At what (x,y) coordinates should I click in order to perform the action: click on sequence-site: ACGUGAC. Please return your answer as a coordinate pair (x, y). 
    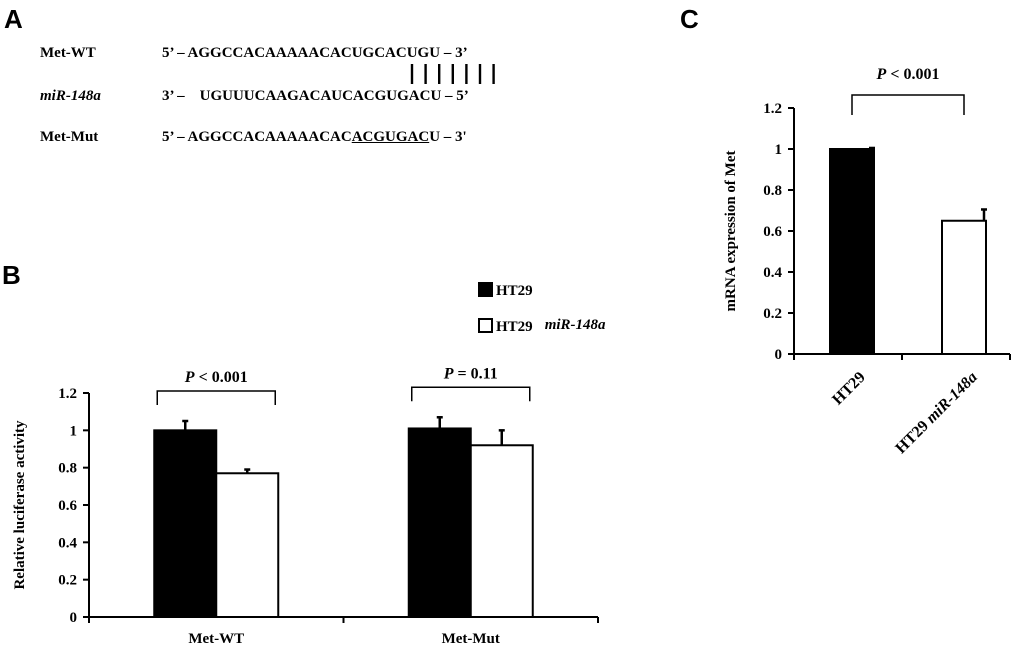
    Looking at the image, I should click on (390, 137).